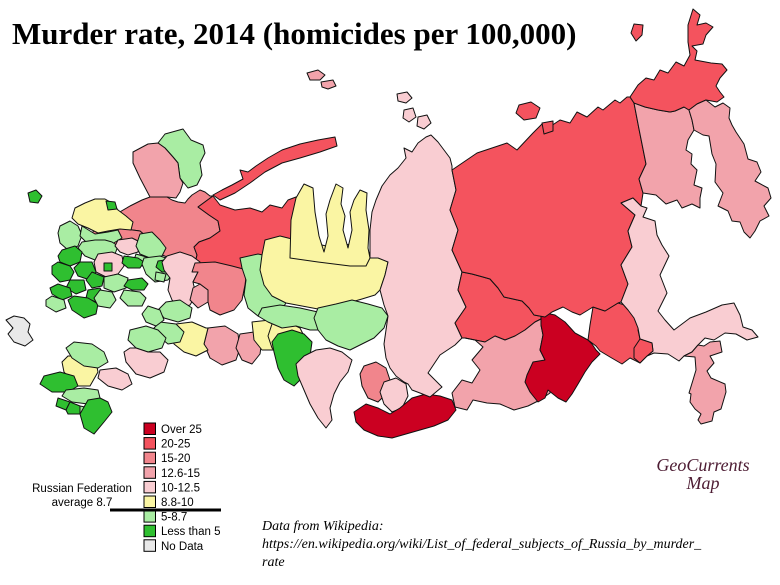 Image resolution: width=780 pixels, height=585 pixels. Describe the element at coordinates (174, 518) in the screenshot. I see `svg-text: 5-8.7` at that location.